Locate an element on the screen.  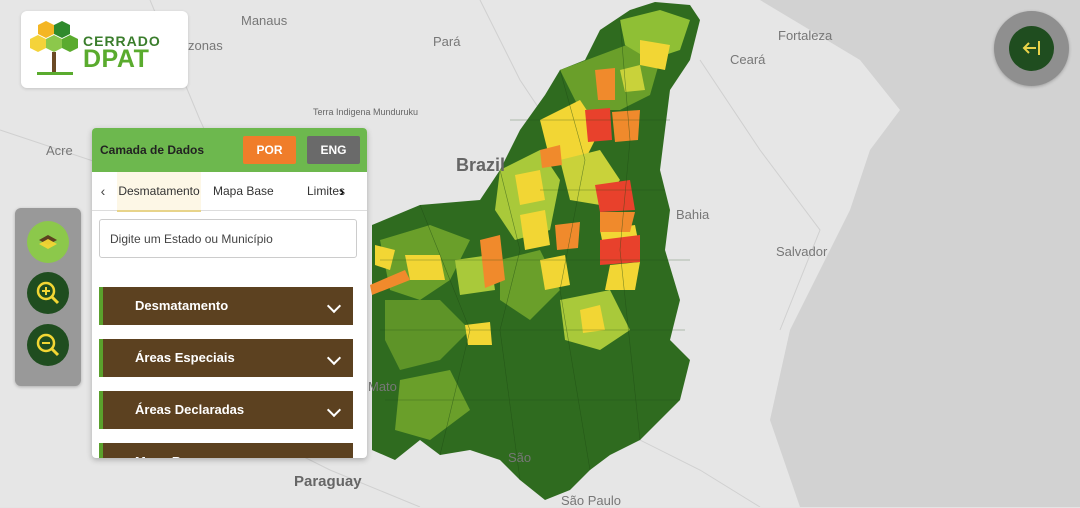
map-toolbar is located at coordinates (48, 297).